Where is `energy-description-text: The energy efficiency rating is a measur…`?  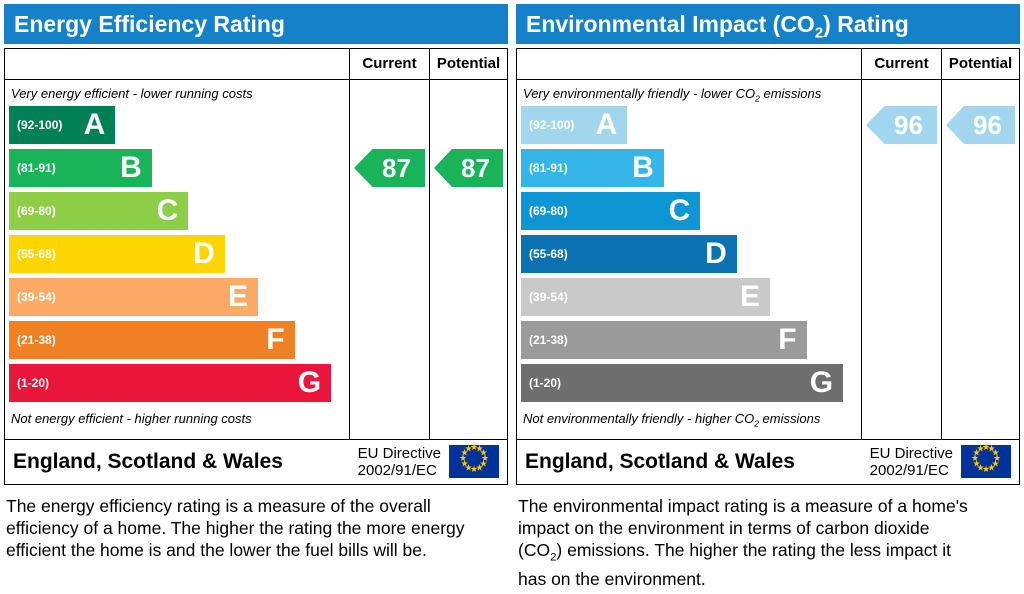
energy-description-text: The energy efficiency rating is a measur… is located at coordinates (235, 527).